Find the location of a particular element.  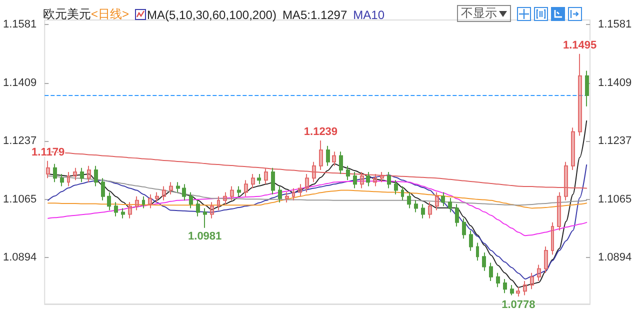

annotation: 1.0981 is located at coordinates (205, 236).